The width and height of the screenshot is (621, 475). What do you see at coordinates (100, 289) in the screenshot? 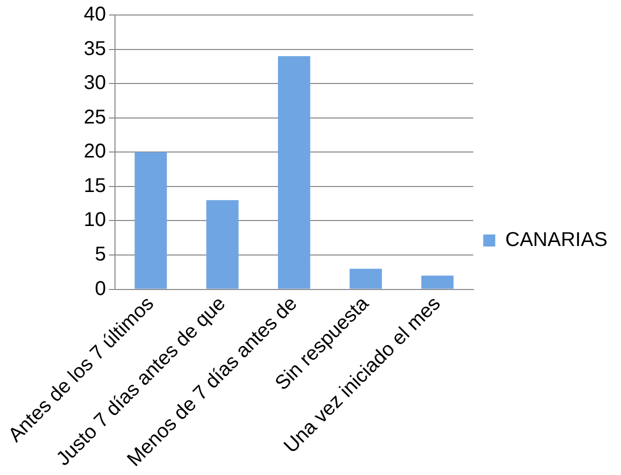
I see `y-tick-label: 0` at bounding box center [100, 289].